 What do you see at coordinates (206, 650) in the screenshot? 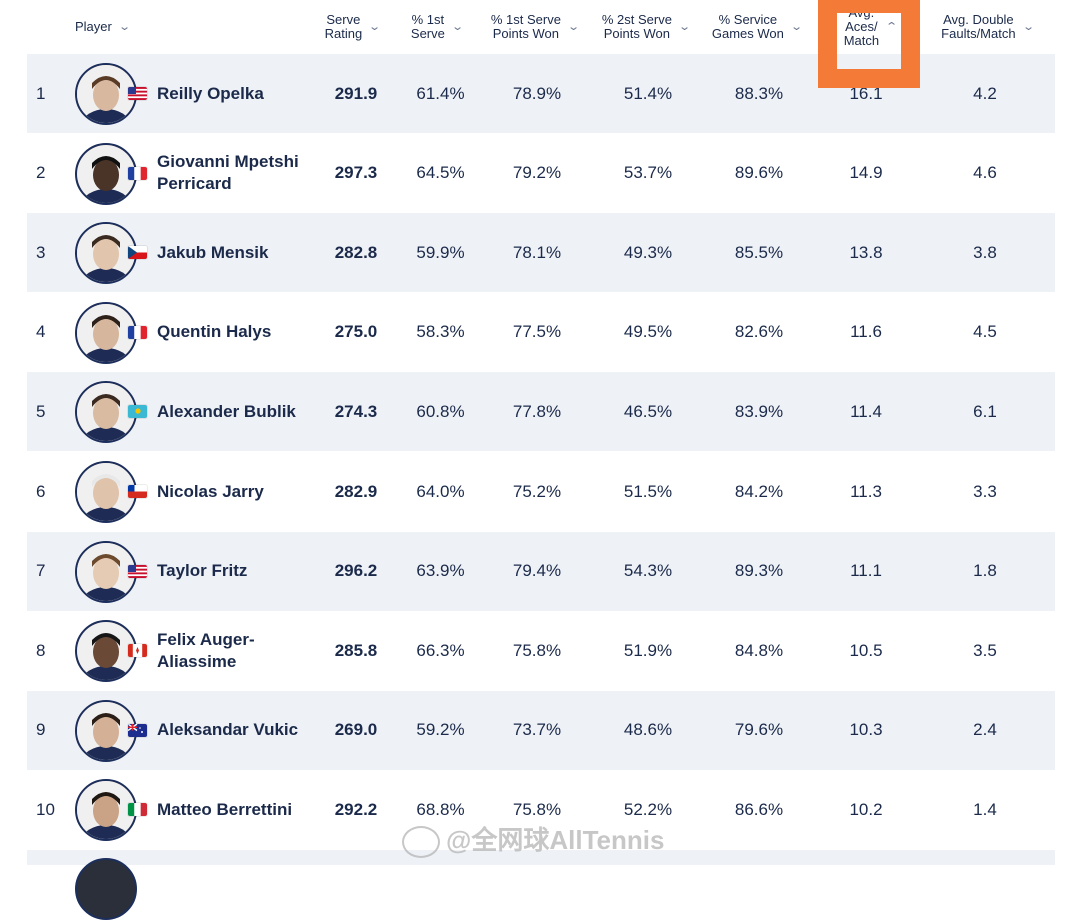
I see `player-name: Felix Auger-Aliassime` at bounding box center [206, 650].